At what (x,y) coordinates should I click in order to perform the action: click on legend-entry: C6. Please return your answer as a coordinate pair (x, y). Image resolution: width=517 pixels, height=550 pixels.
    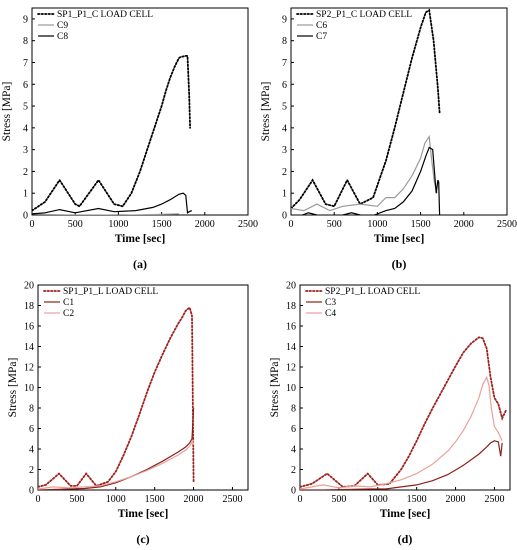
    Looking at the image, I should click on (321, 26).